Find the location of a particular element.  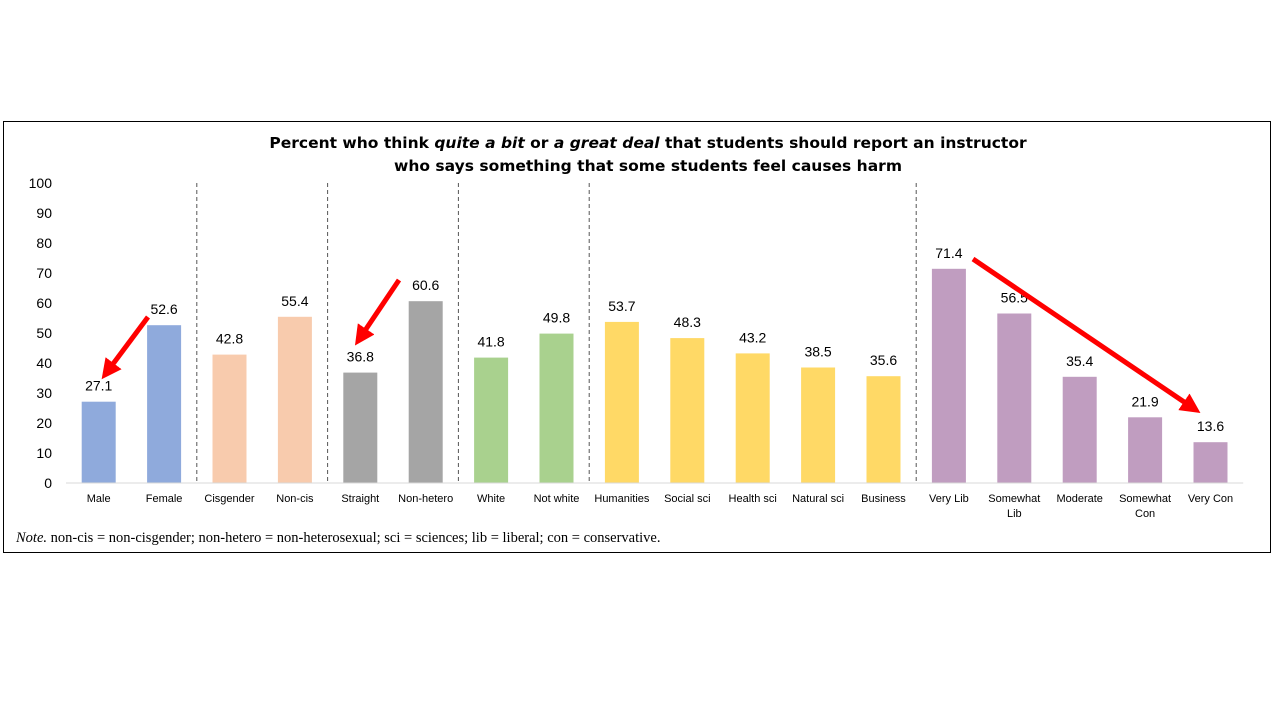

data-label: 42.8 is located at coordinates (229, 339).